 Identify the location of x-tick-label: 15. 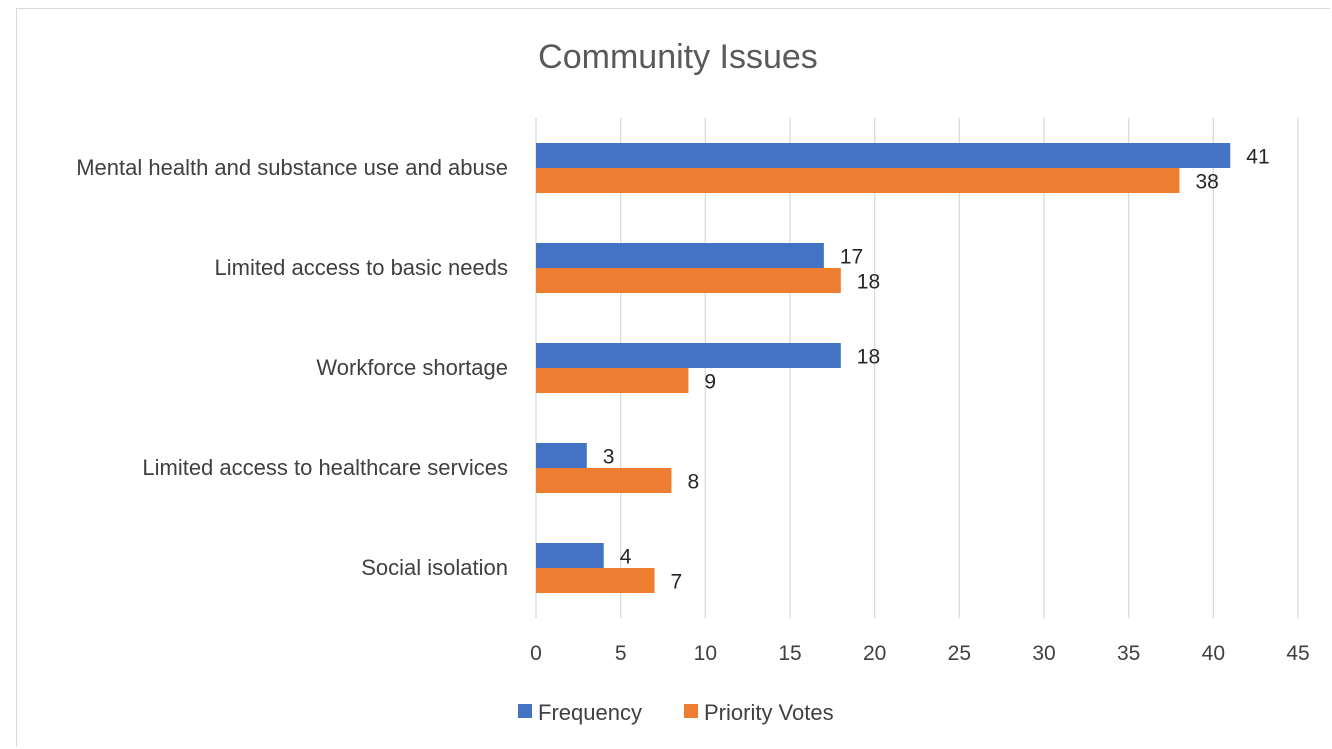
(789, 653).